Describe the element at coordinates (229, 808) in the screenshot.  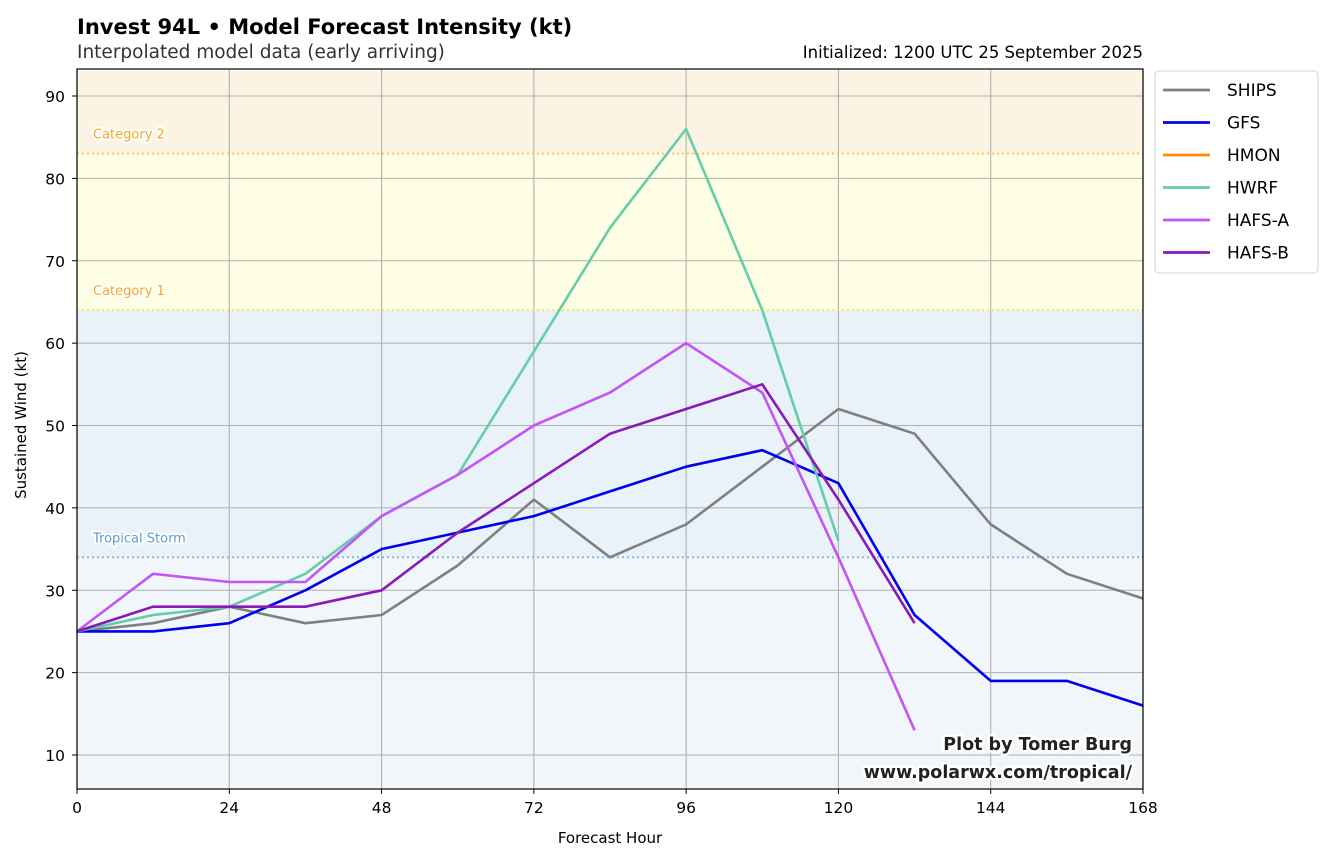
I see `x-tick-label: 24` at that location.